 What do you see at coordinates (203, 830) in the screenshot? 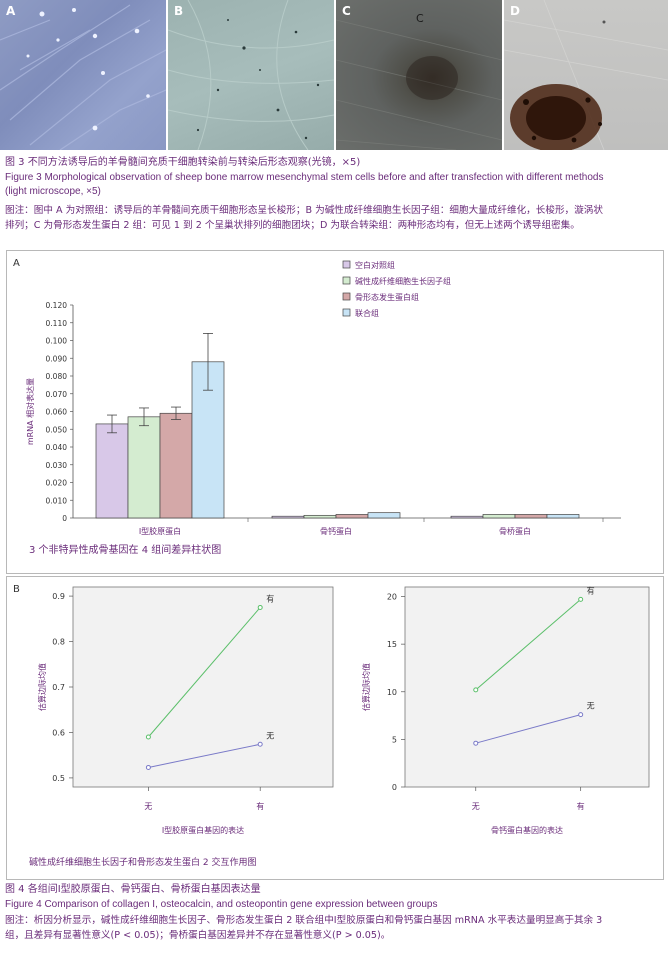
I see `x-axis-label: Ⅰ型胶原蛋白基因的表达` at bounding box center [203, 830].